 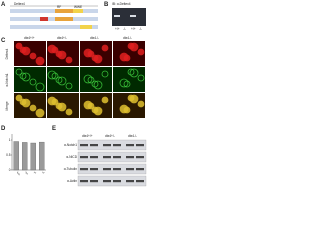 What do you see at coordinates (10, 140) in the screenshot?
I see `y-tick-label: 1` at bounding box center [10, 140].